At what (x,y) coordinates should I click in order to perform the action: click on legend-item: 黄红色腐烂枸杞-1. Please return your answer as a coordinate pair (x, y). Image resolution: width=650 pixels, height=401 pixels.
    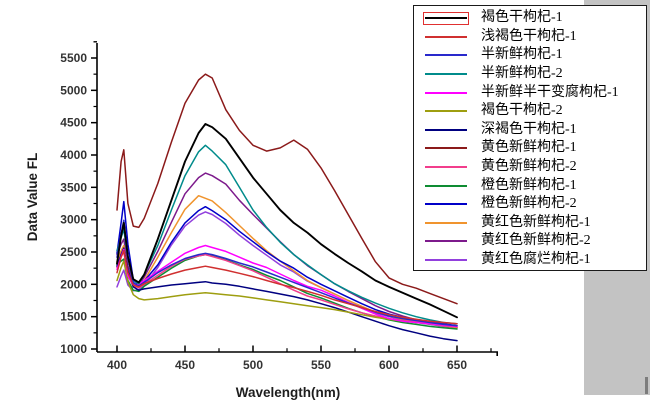
    Looking at the image, I should click on (530, 260).